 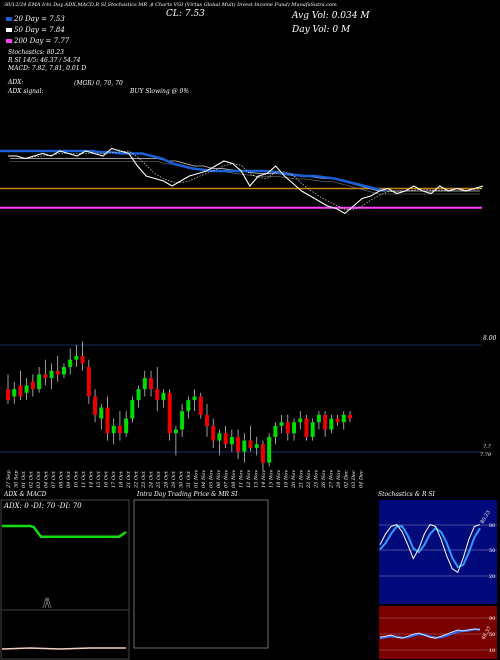 What do you see at coordinates (201, 574) in the screenshot?
I see `intraday-panel` at bounding box center [201, 574].